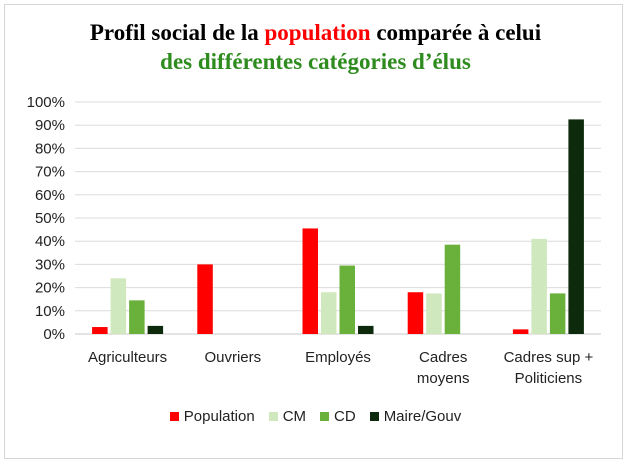  Describe the element at coordinates (456, 32) in the screenshot. I see `title-part-3: comparée à celui` at that location.